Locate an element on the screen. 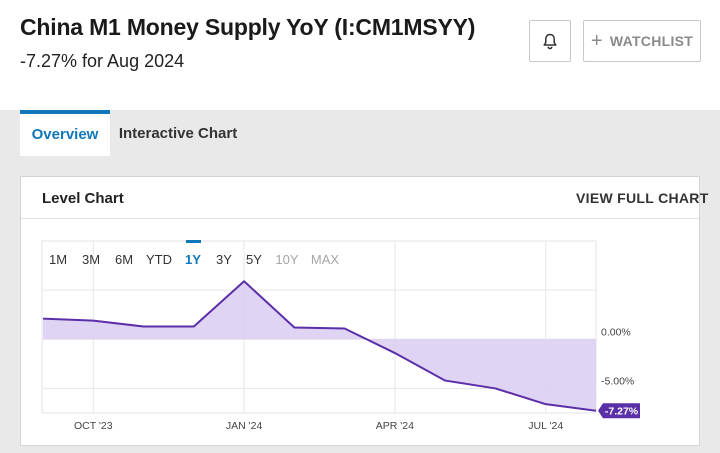 This screenshot has height=453, width=720. watchlist-label: WATCHLIST is located at coordinates (651, 41).